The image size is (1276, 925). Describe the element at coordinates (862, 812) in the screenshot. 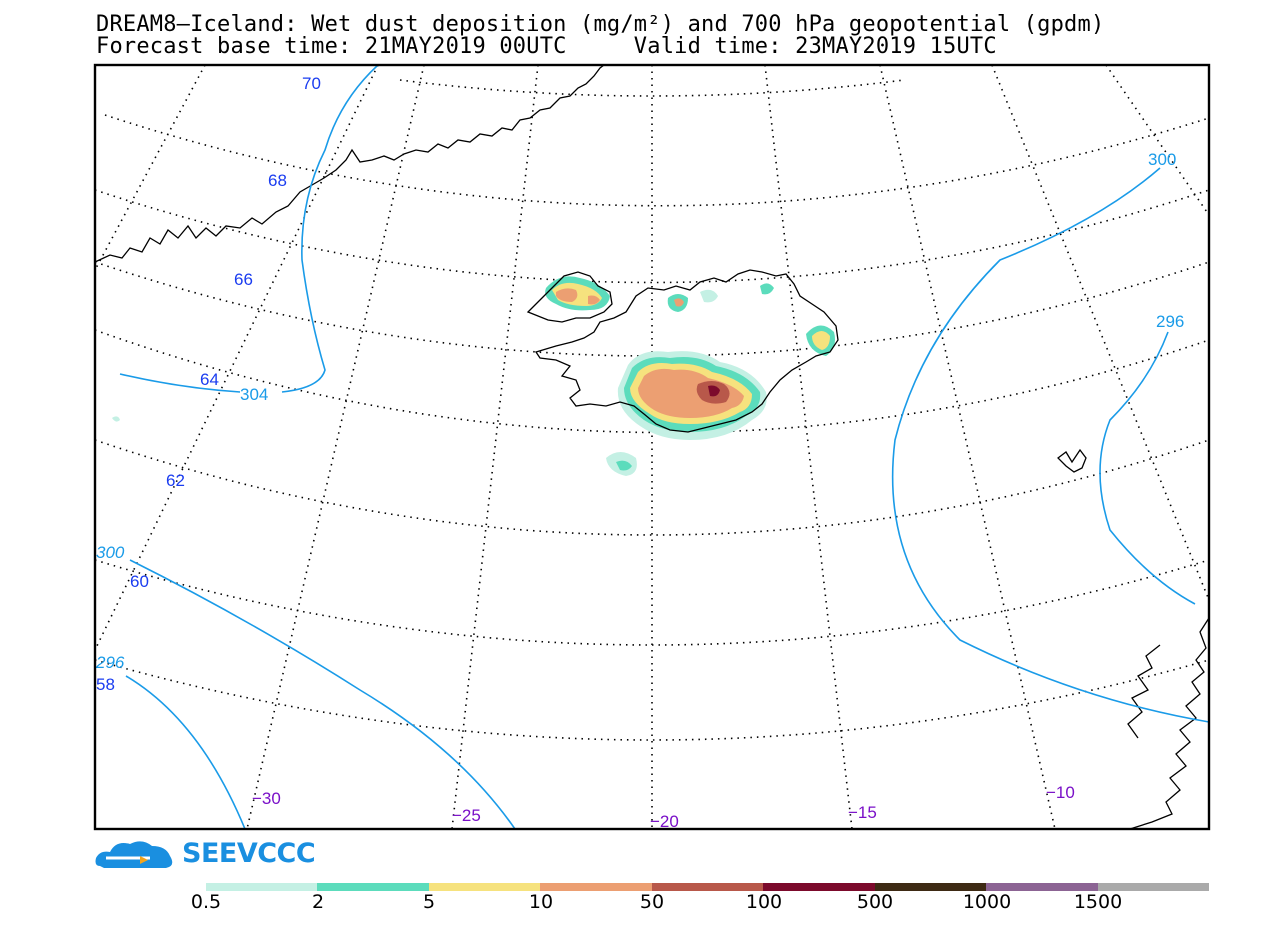

I see `lon-label-minus15: −15` at that location.